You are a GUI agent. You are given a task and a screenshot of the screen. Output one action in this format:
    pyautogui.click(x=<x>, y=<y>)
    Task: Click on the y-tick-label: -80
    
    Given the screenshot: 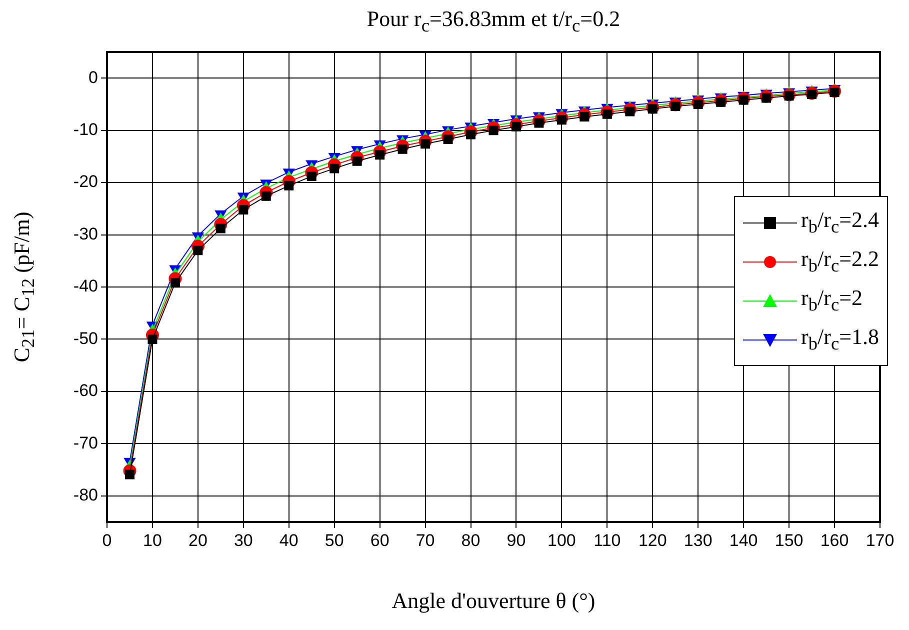 What is the action you would take?
    pyautogui.click(x=85, y=495)
    